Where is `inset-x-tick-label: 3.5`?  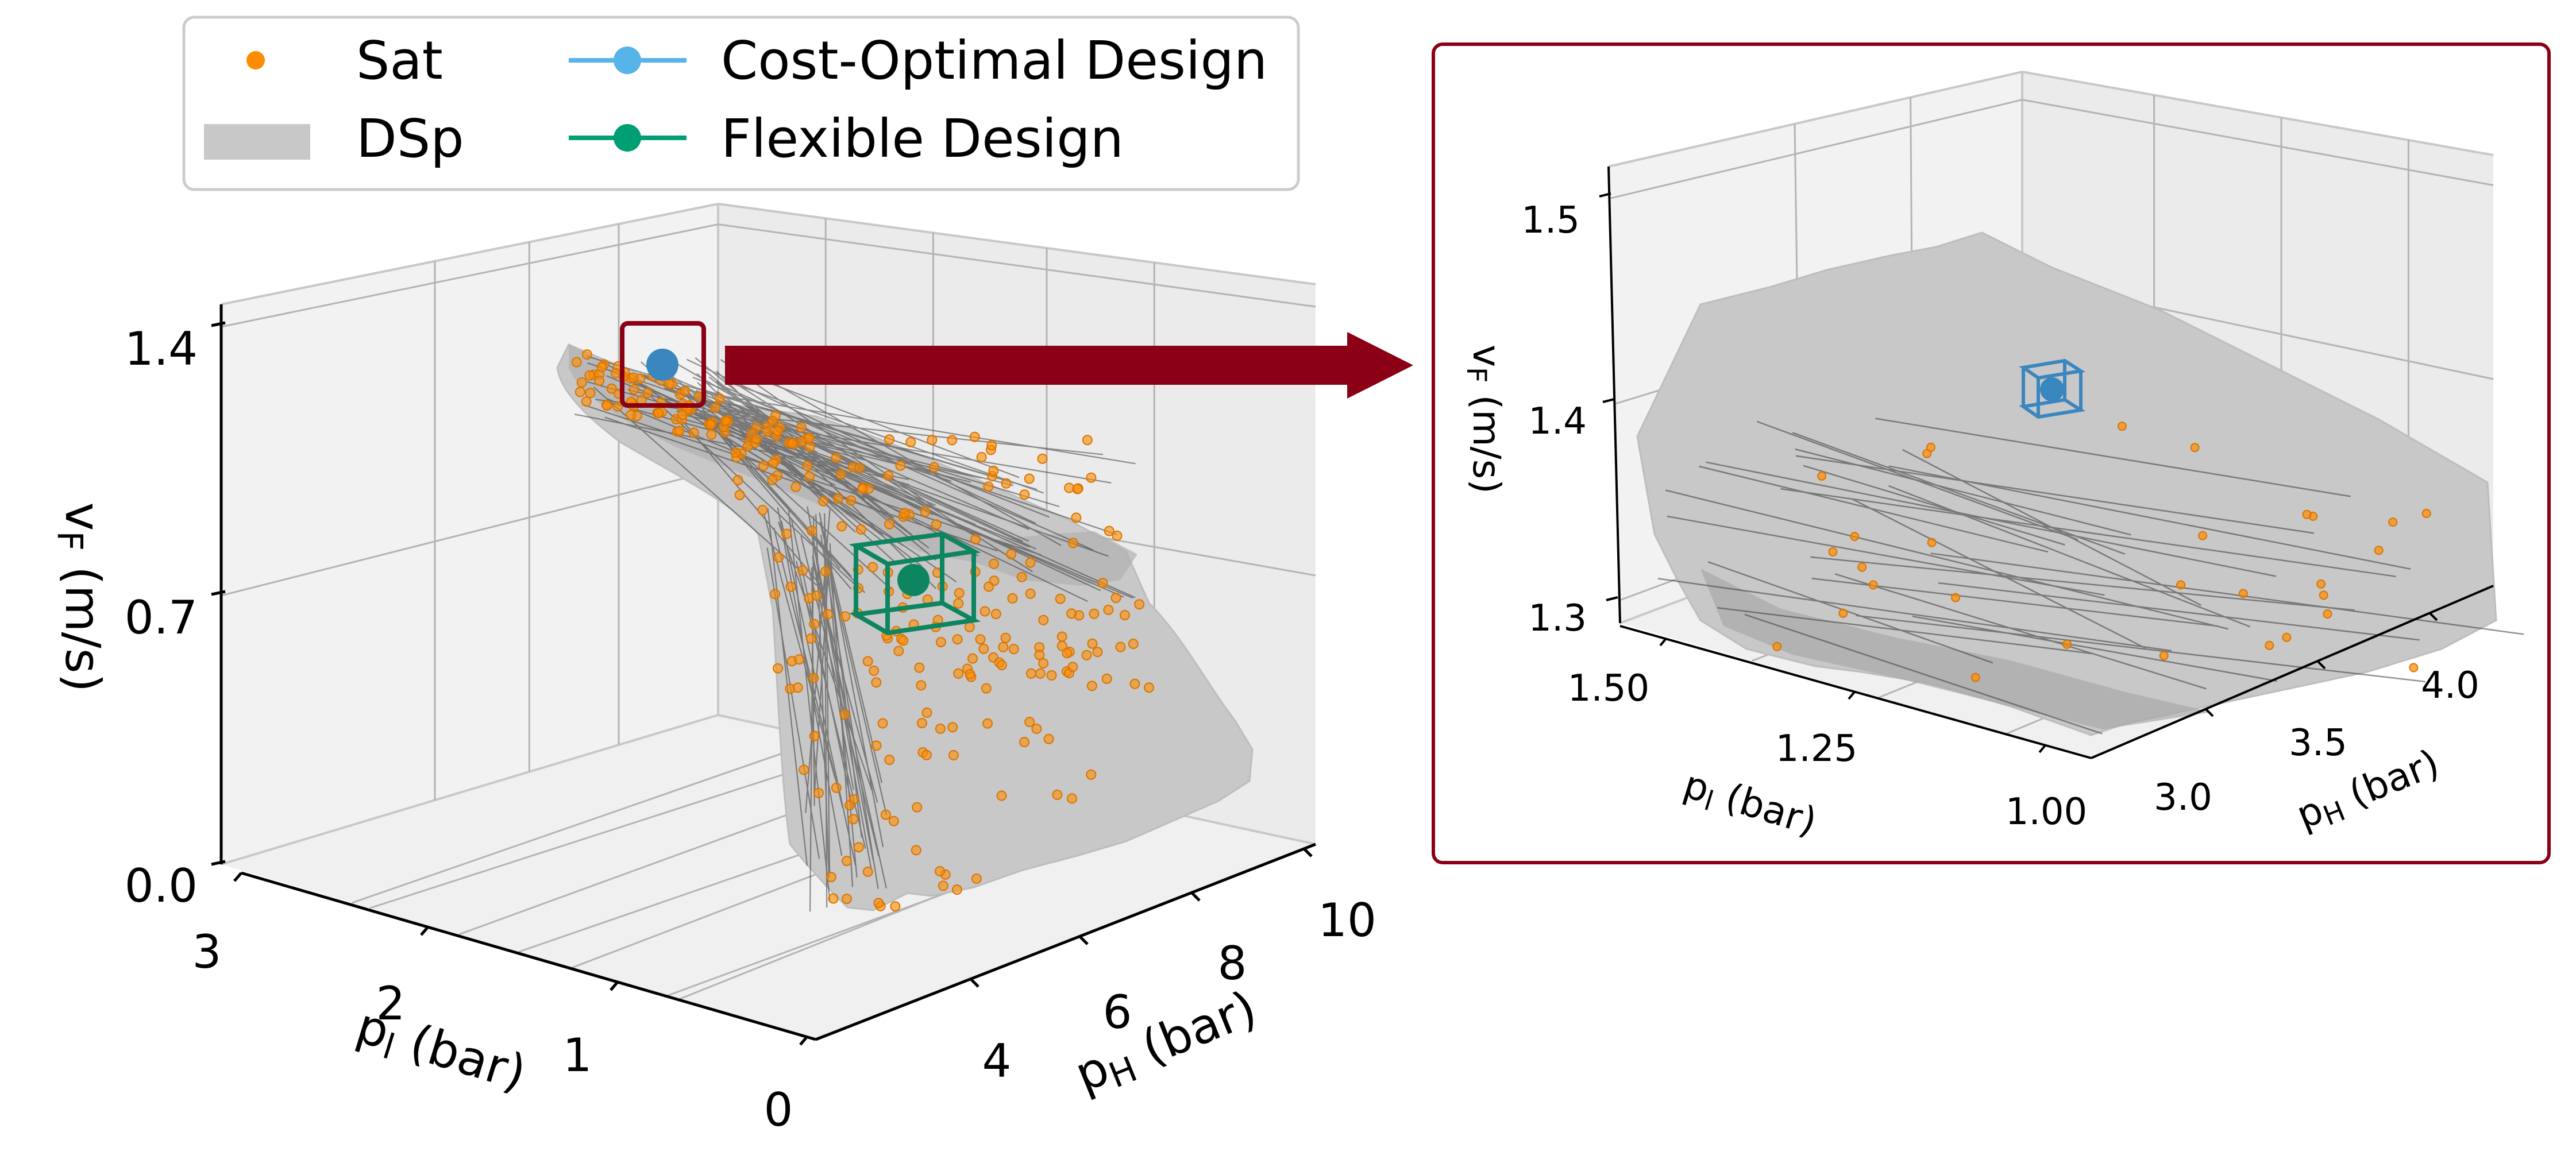 inset-x-tick-label: 3.5 is located at coordinates (2318, 743).